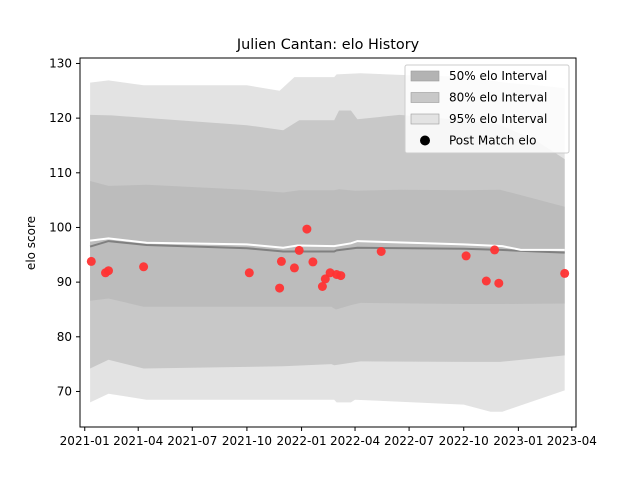 The image size is (640, 480). I want to click on y-tick-label-7: 130, so click(60, 63).